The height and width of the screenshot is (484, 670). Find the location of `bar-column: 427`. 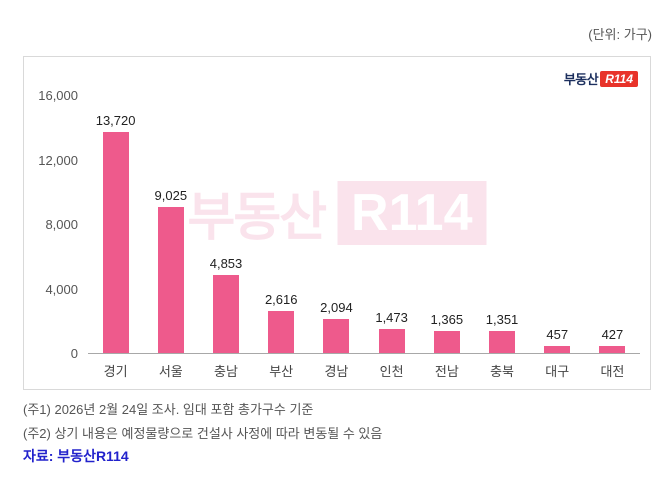

bar-column: 427 is located at coordinates (612, 340).